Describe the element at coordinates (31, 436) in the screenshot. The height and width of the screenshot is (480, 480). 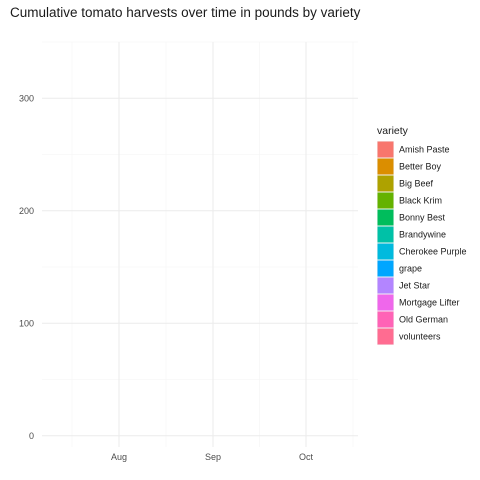
I see `y-tick-label: 0` at that location.